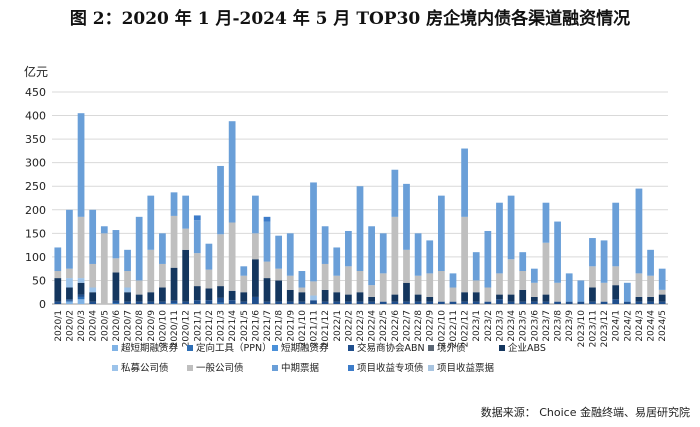  What do you see at coordinates (300, 368) in the screenshot?
I see `legend-label: 中期票据` at bounding box center [300, 368].